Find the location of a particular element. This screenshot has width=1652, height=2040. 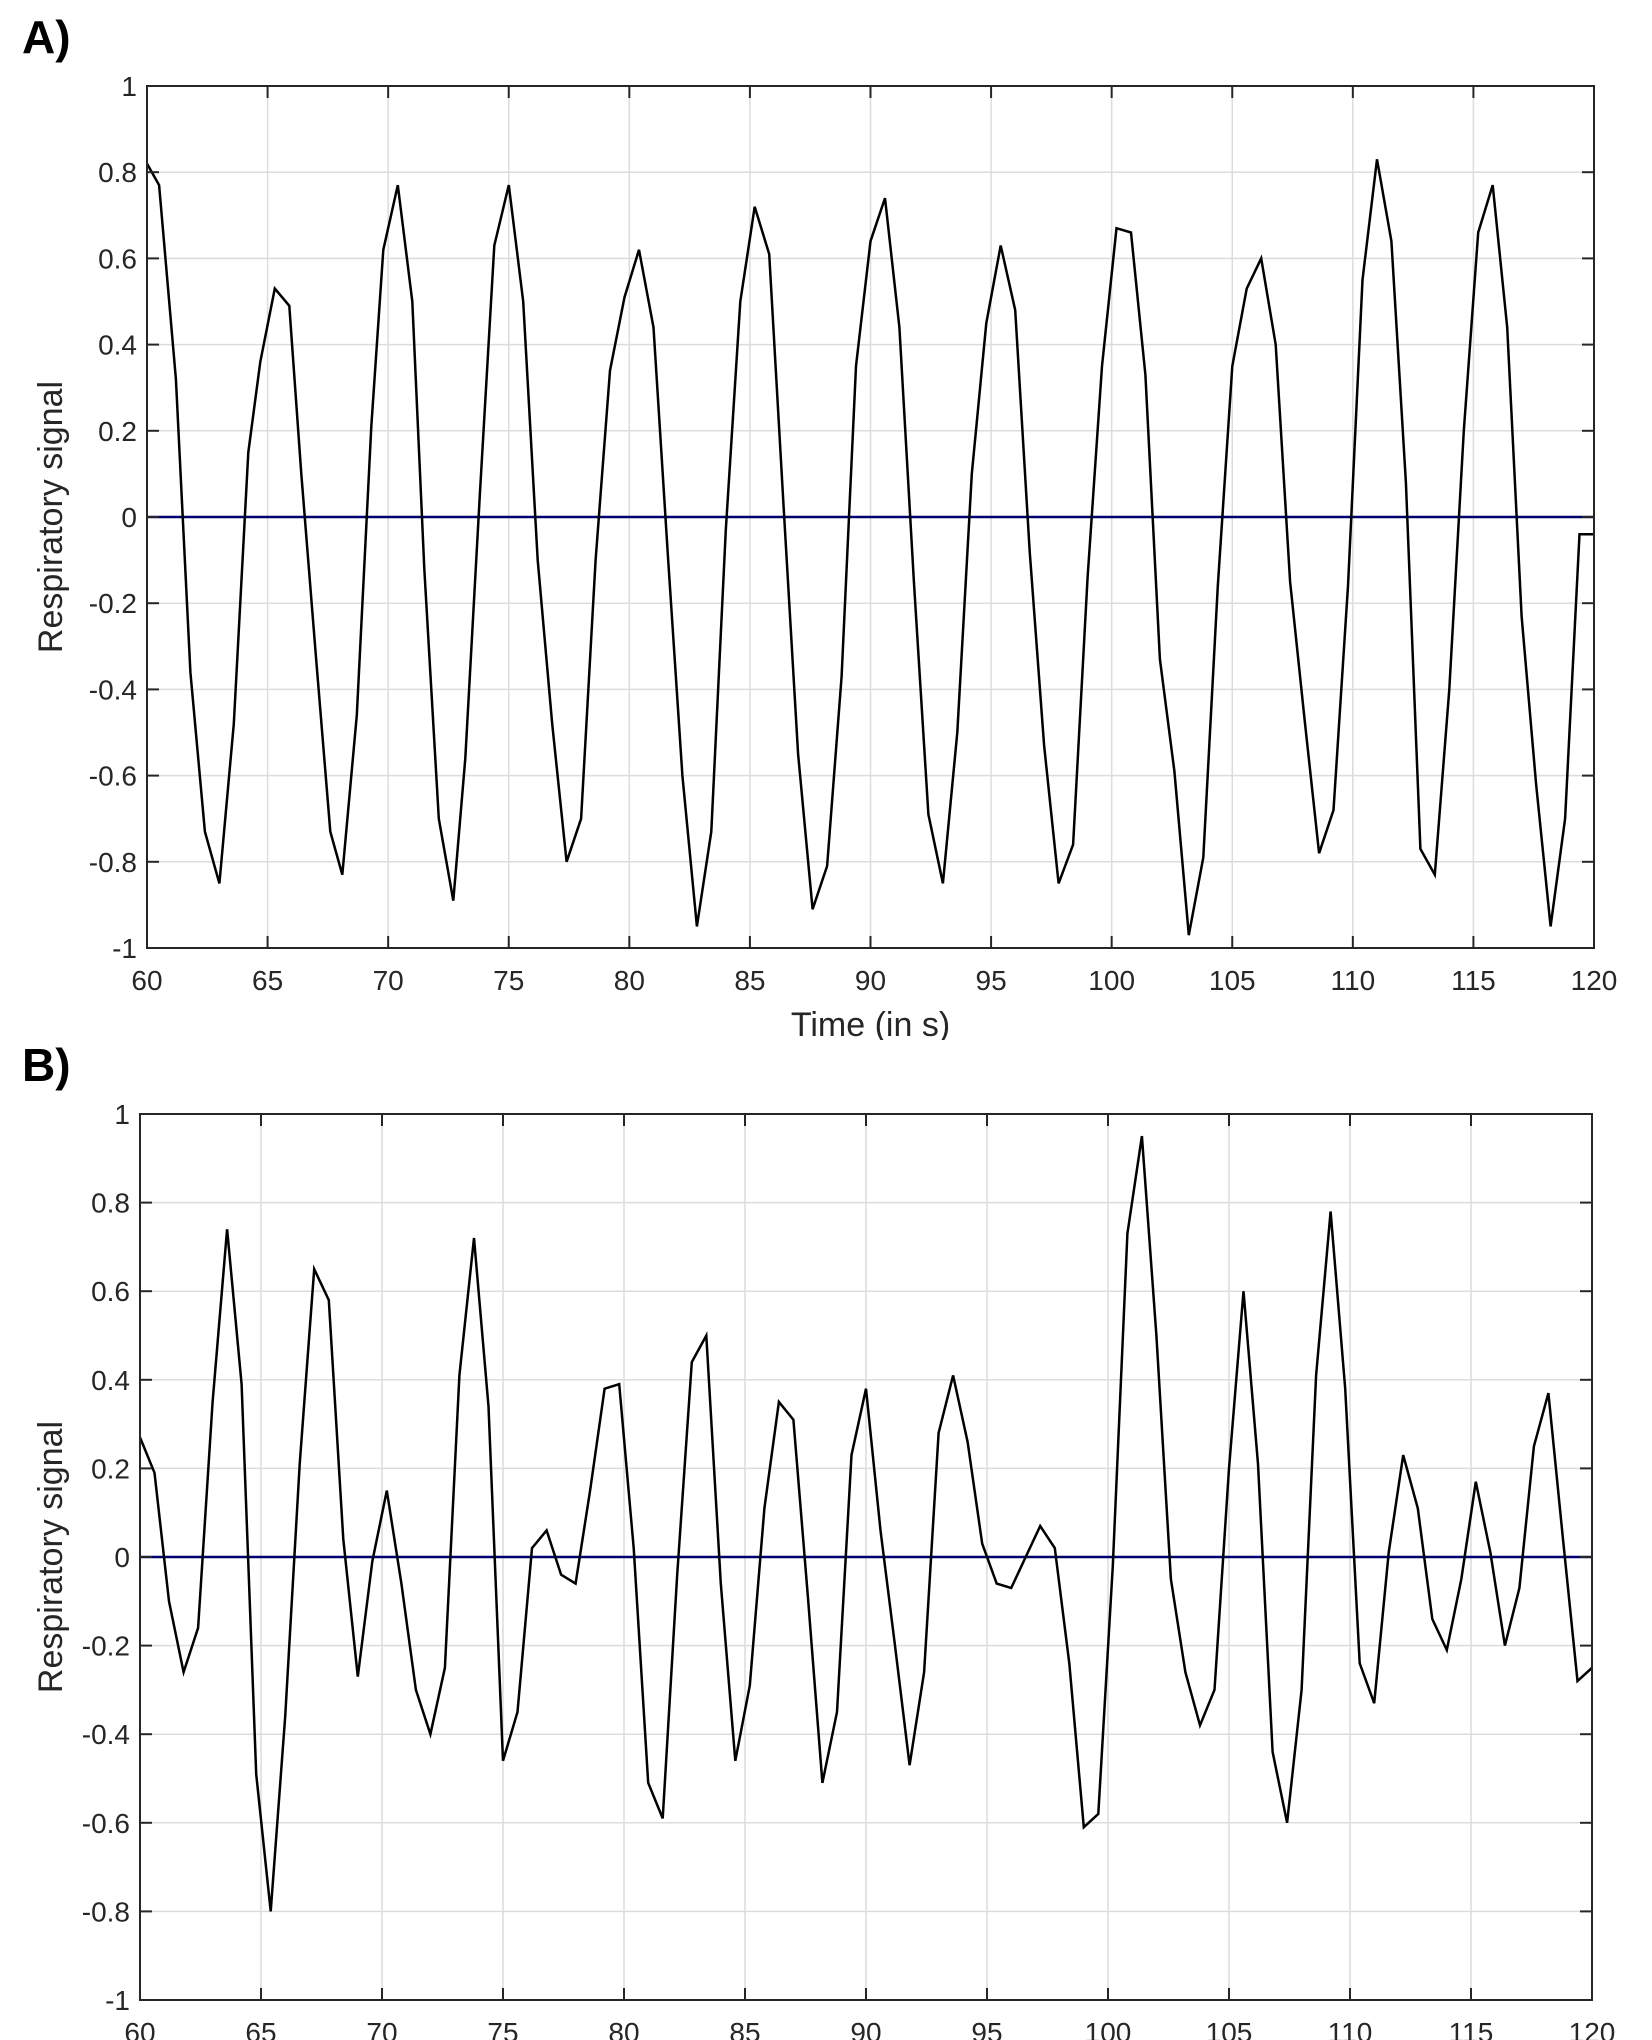

panel-label-a: A) is located at coordinates (46, 37).